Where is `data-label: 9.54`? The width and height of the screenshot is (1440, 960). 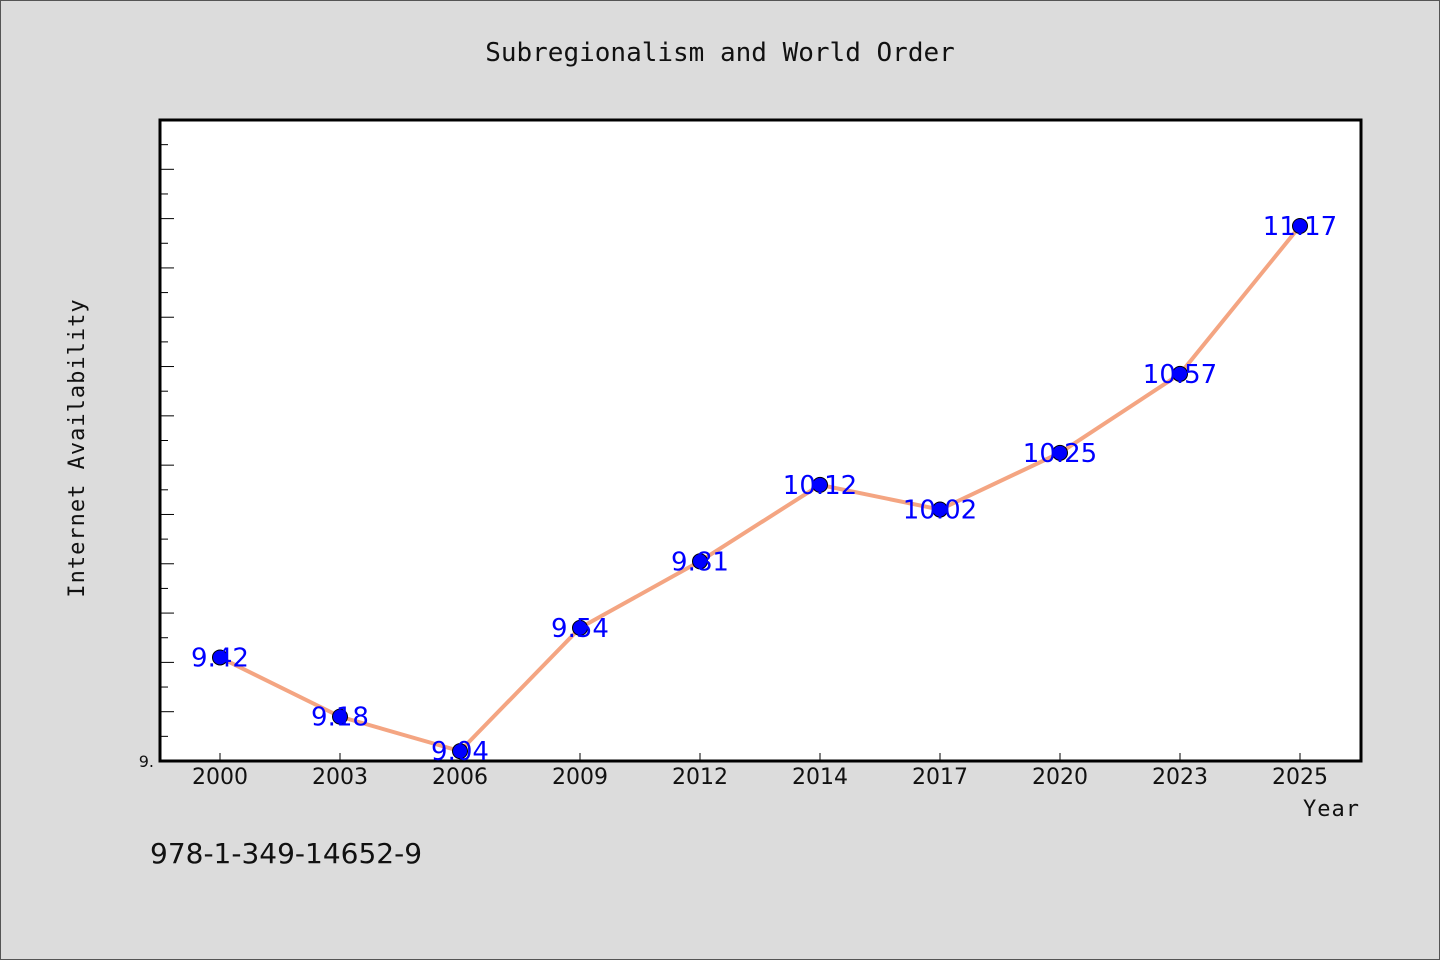 data-label: 9.54 is located at coordinates (580, 629).